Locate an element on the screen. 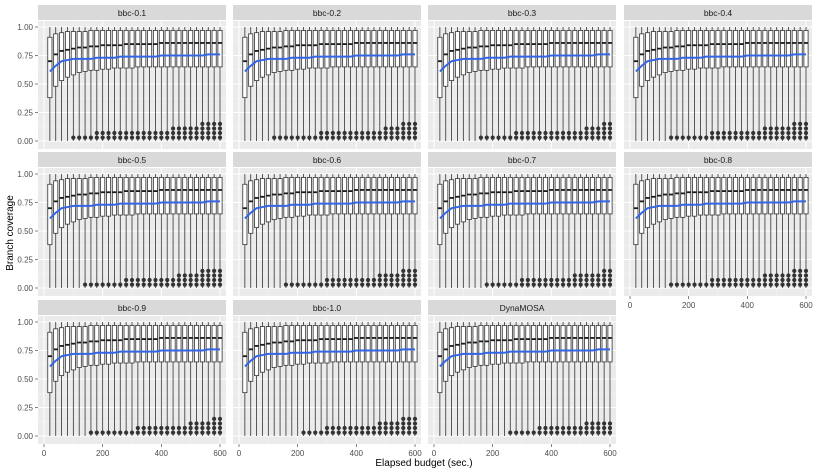 The image size is (814, 473). facet-strip is located at coordinates (522, 12).